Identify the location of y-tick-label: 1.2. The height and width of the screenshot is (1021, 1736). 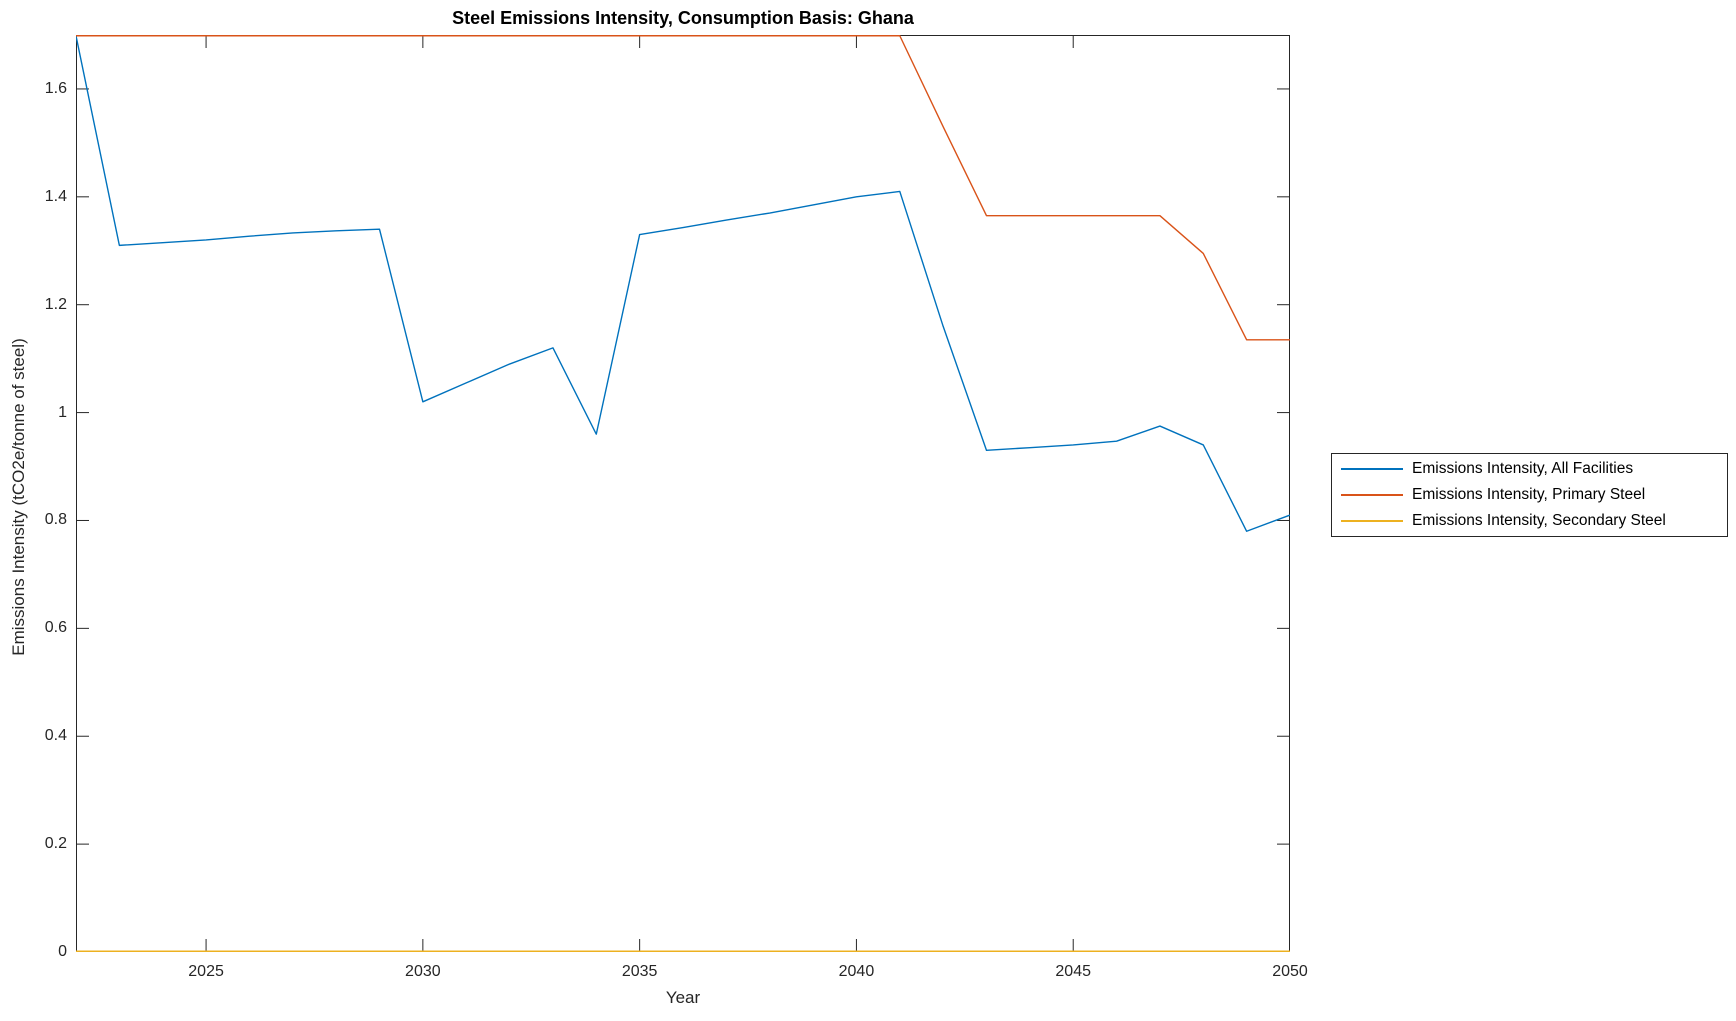
(55, 304).